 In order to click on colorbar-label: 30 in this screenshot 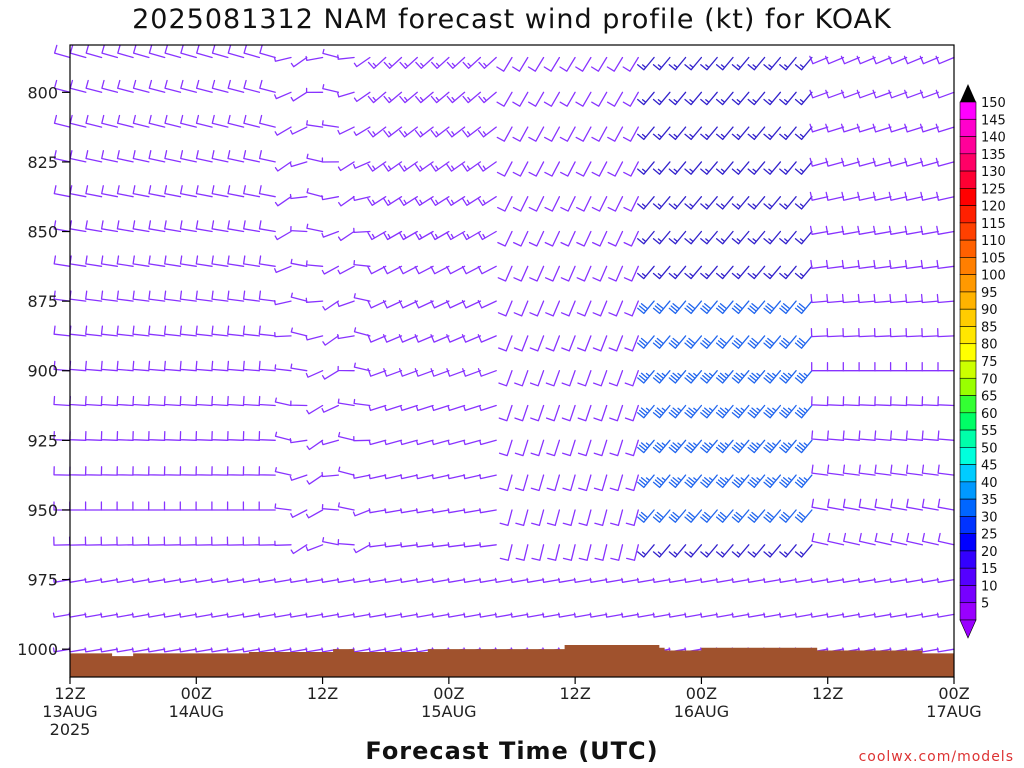, I will do `click(989, 517)`.